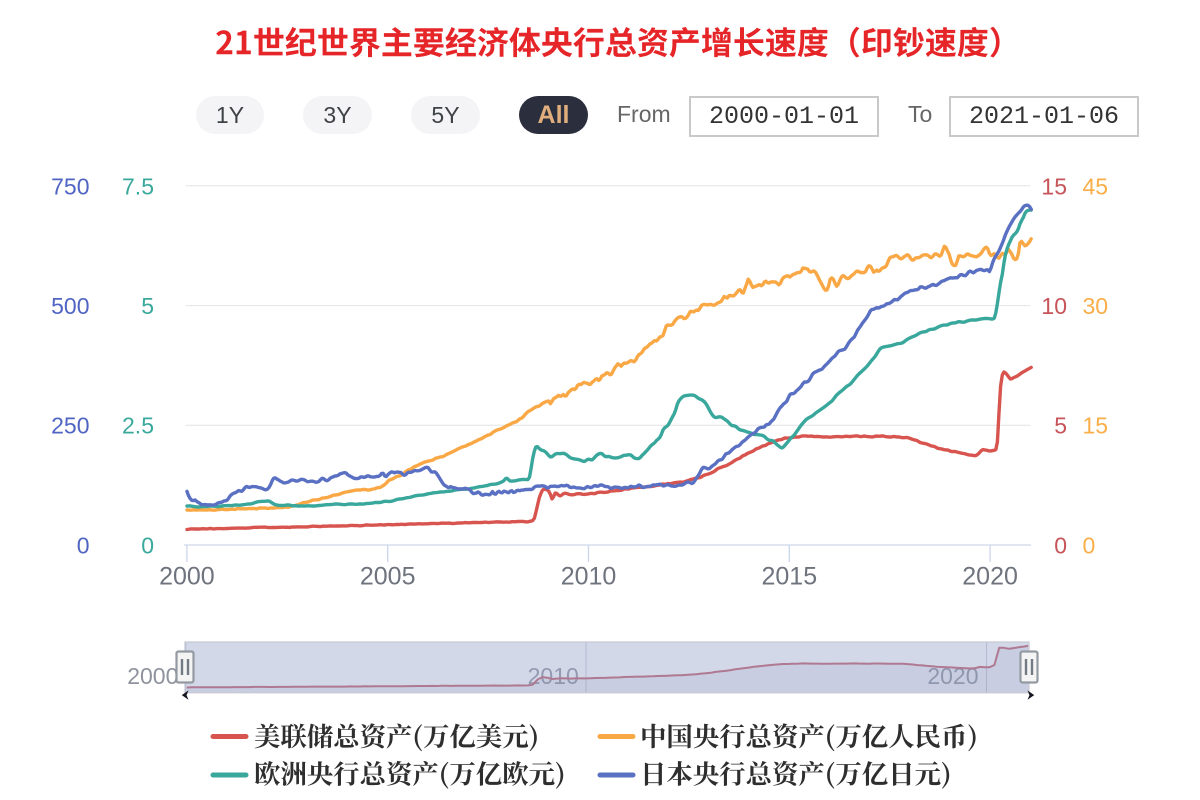  I want to click on svg-text: 2015, so click(789, 577).